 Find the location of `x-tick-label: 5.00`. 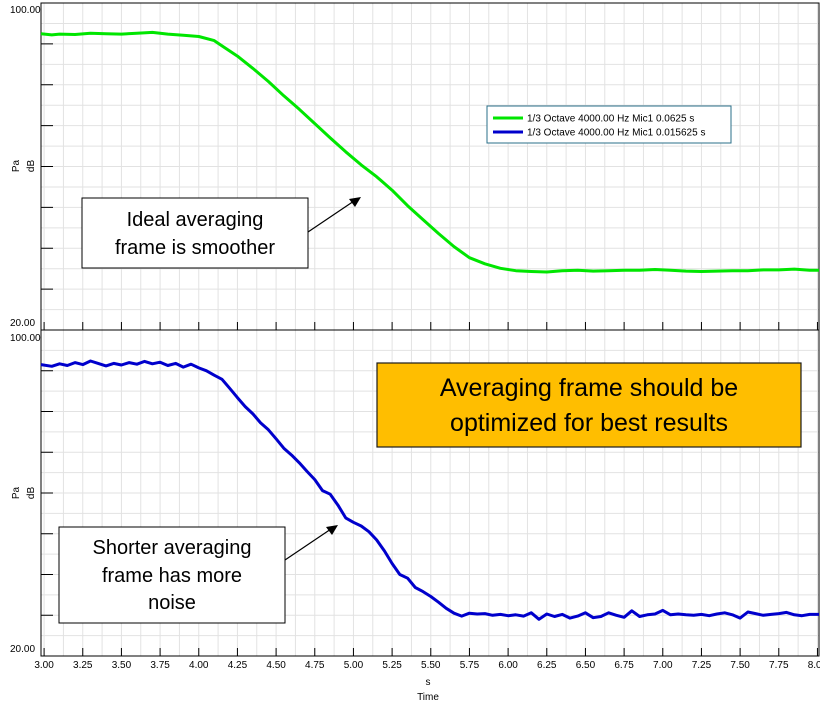

x-tick-label: 5.00 is located at coordinates (354, 665).